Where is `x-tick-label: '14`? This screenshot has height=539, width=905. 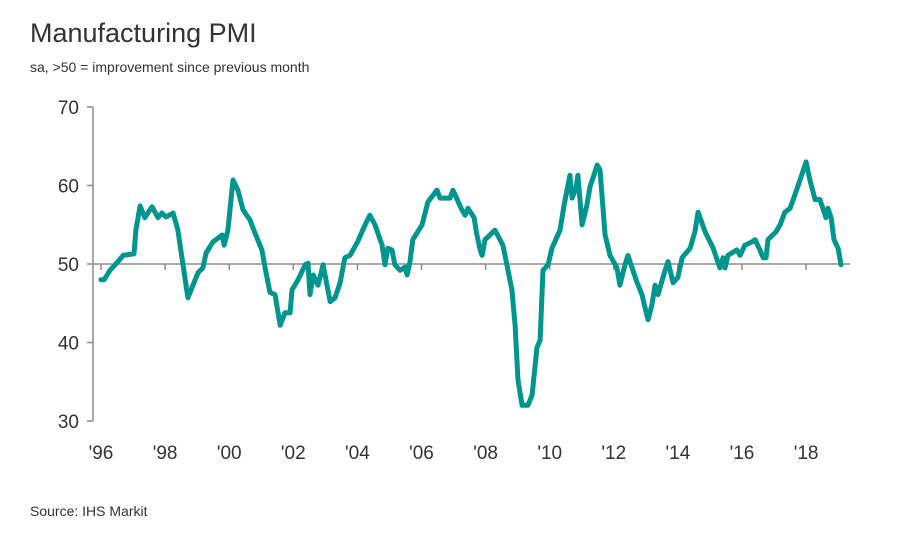
x-tick-label: '14 is located at coordinates (678, 453).